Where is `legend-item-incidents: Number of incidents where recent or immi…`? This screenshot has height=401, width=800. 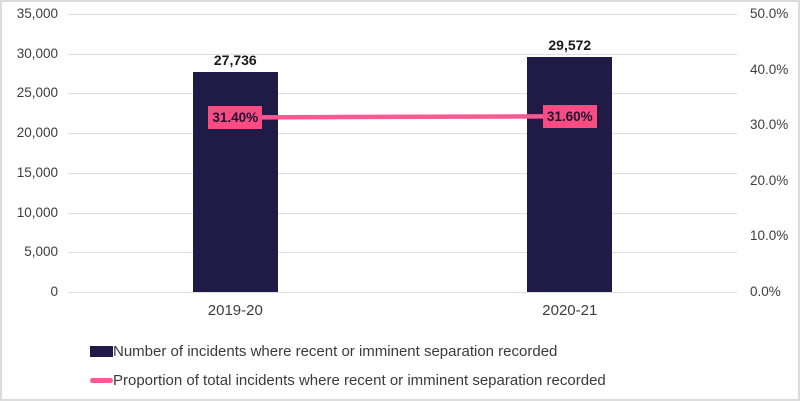 legend-item-incidents: Number of incidents where recent or immi… is located at coordinates (348, 351).